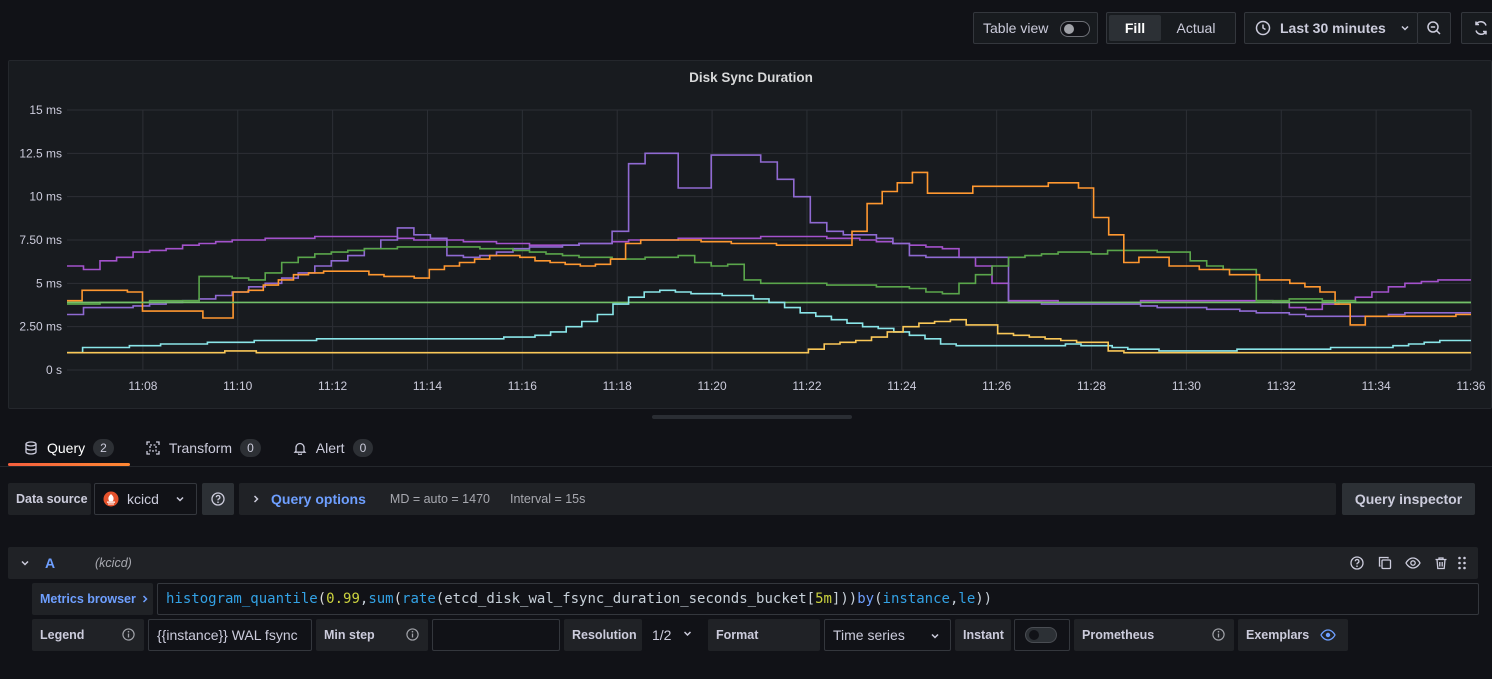 The width and height of the screenshot is (1492, 679). Describe the element at coordinates (427, 386) in the screenshot. I see `x-tick-label: 11:14` at that location.